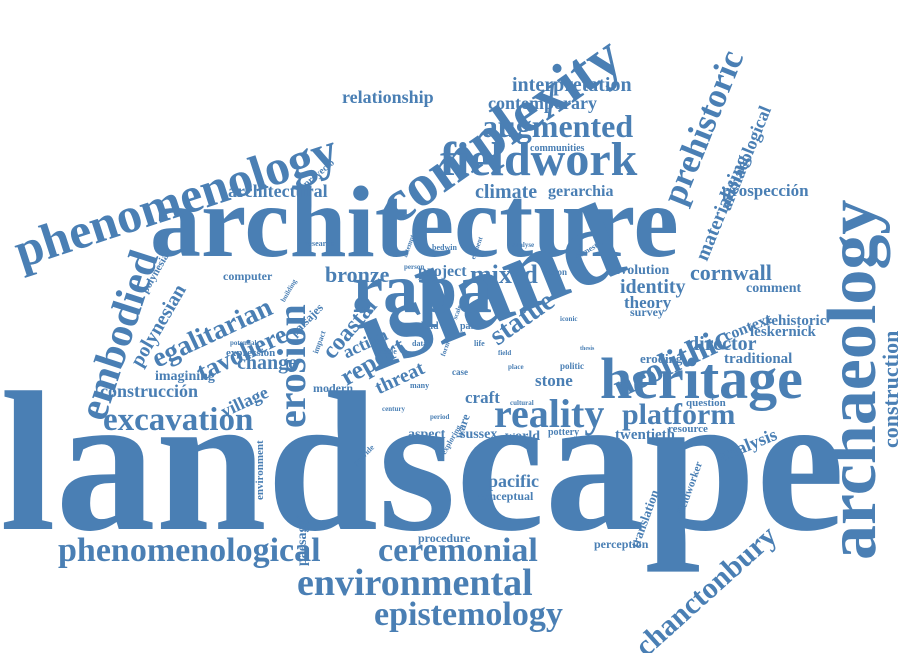 The height and width of the screenshot is (653, 900). Describe the element at coordinates (581, 191) in the screenshot. I see `cloud-word: gerarchia` at that location.